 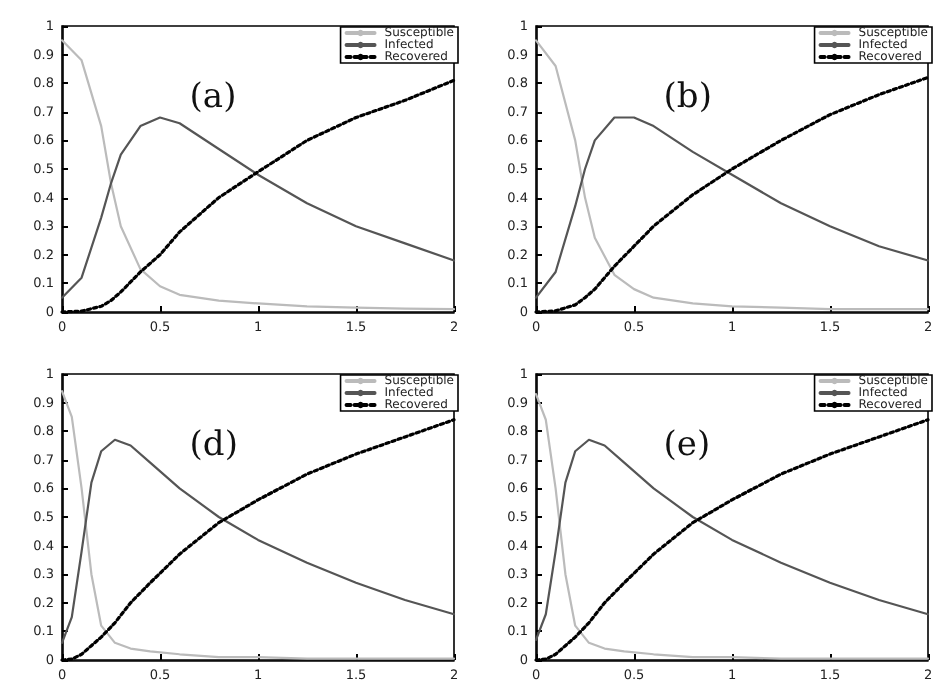 I want to click on annotation: (e), so click(x=687, y=445).